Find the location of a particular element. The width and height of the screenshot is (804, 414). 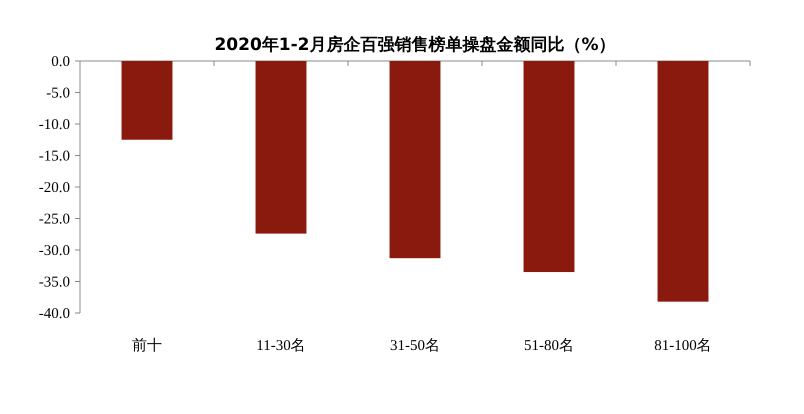

y-tick-label: -35.0 is located at coordinates (54, 282).